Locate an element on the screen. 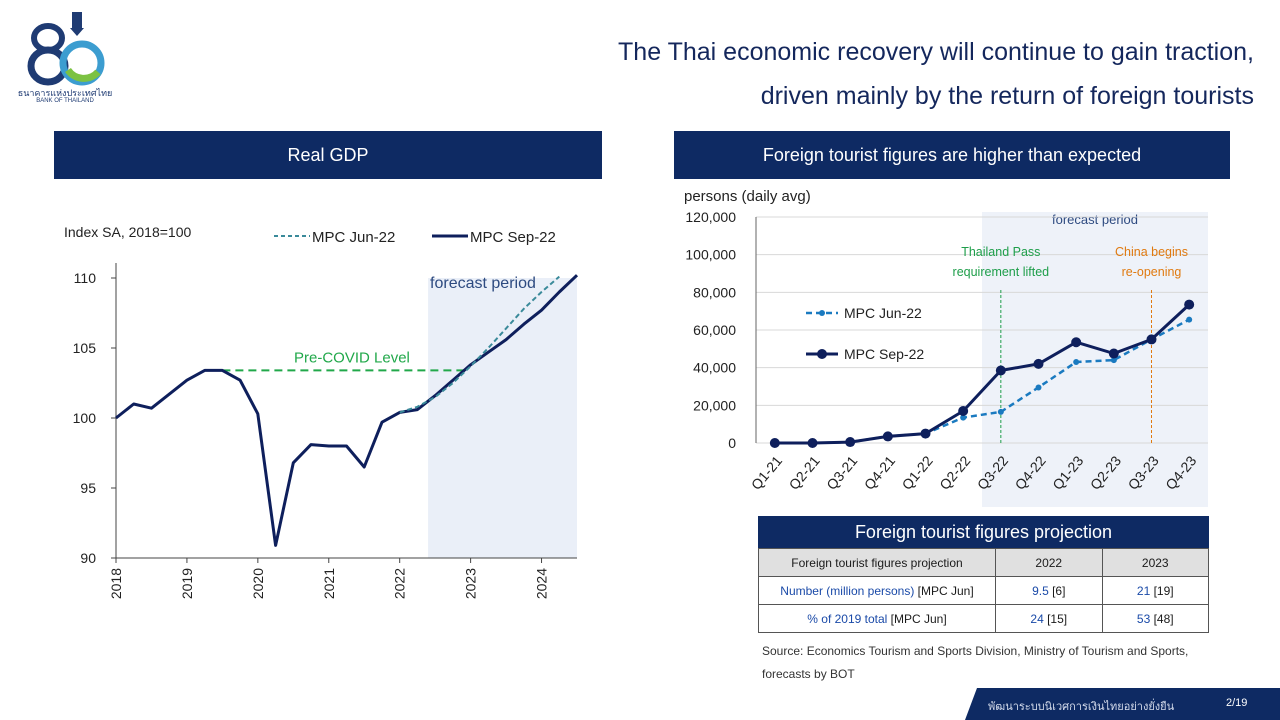  row-label-main: % of 2019 total is located at coordinates (847, 618).